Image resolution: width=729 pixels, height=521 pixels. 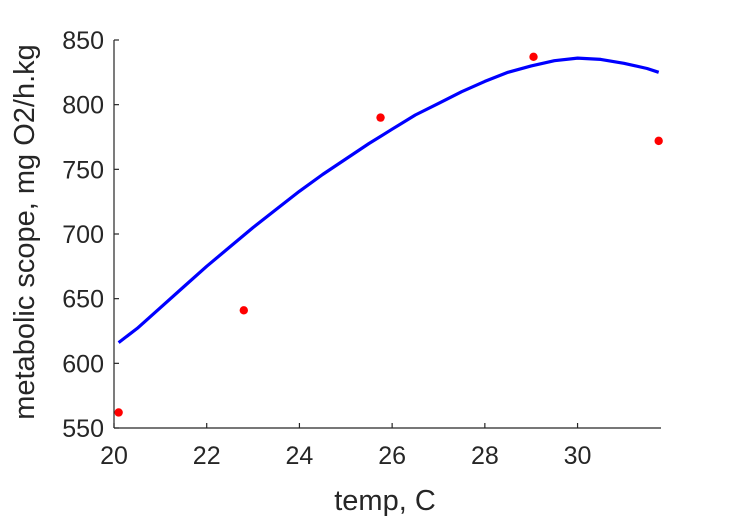 I want to click on y-axis-label: metabolic scope, mg O2/h.kg, so click(x=25, y=232).